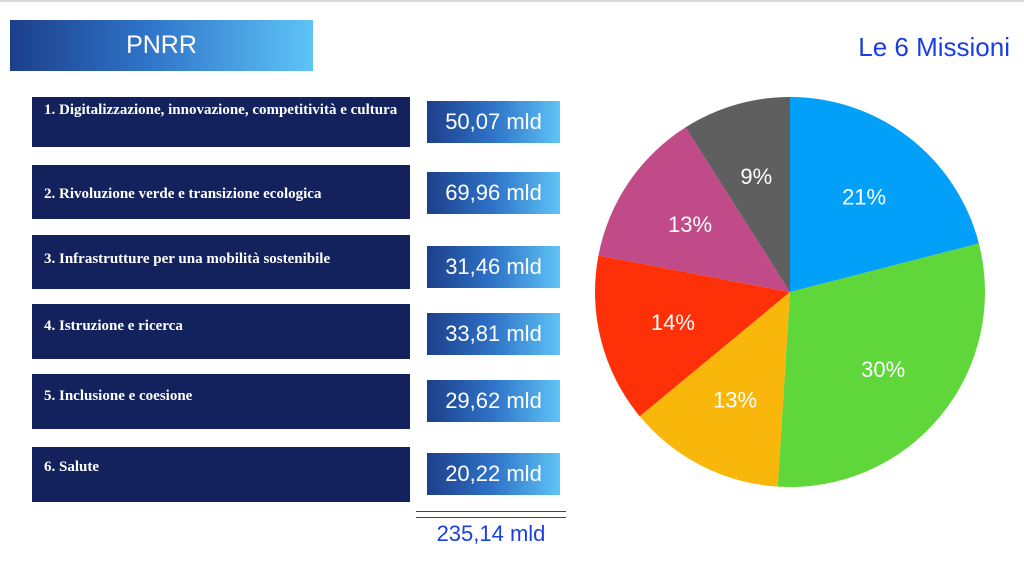 The height and width of the screenshot is (573, 1024). Describe the element at coordinates (221, 474) in the screenshot. I see `mission-6-label: 6. Salute` at that location.